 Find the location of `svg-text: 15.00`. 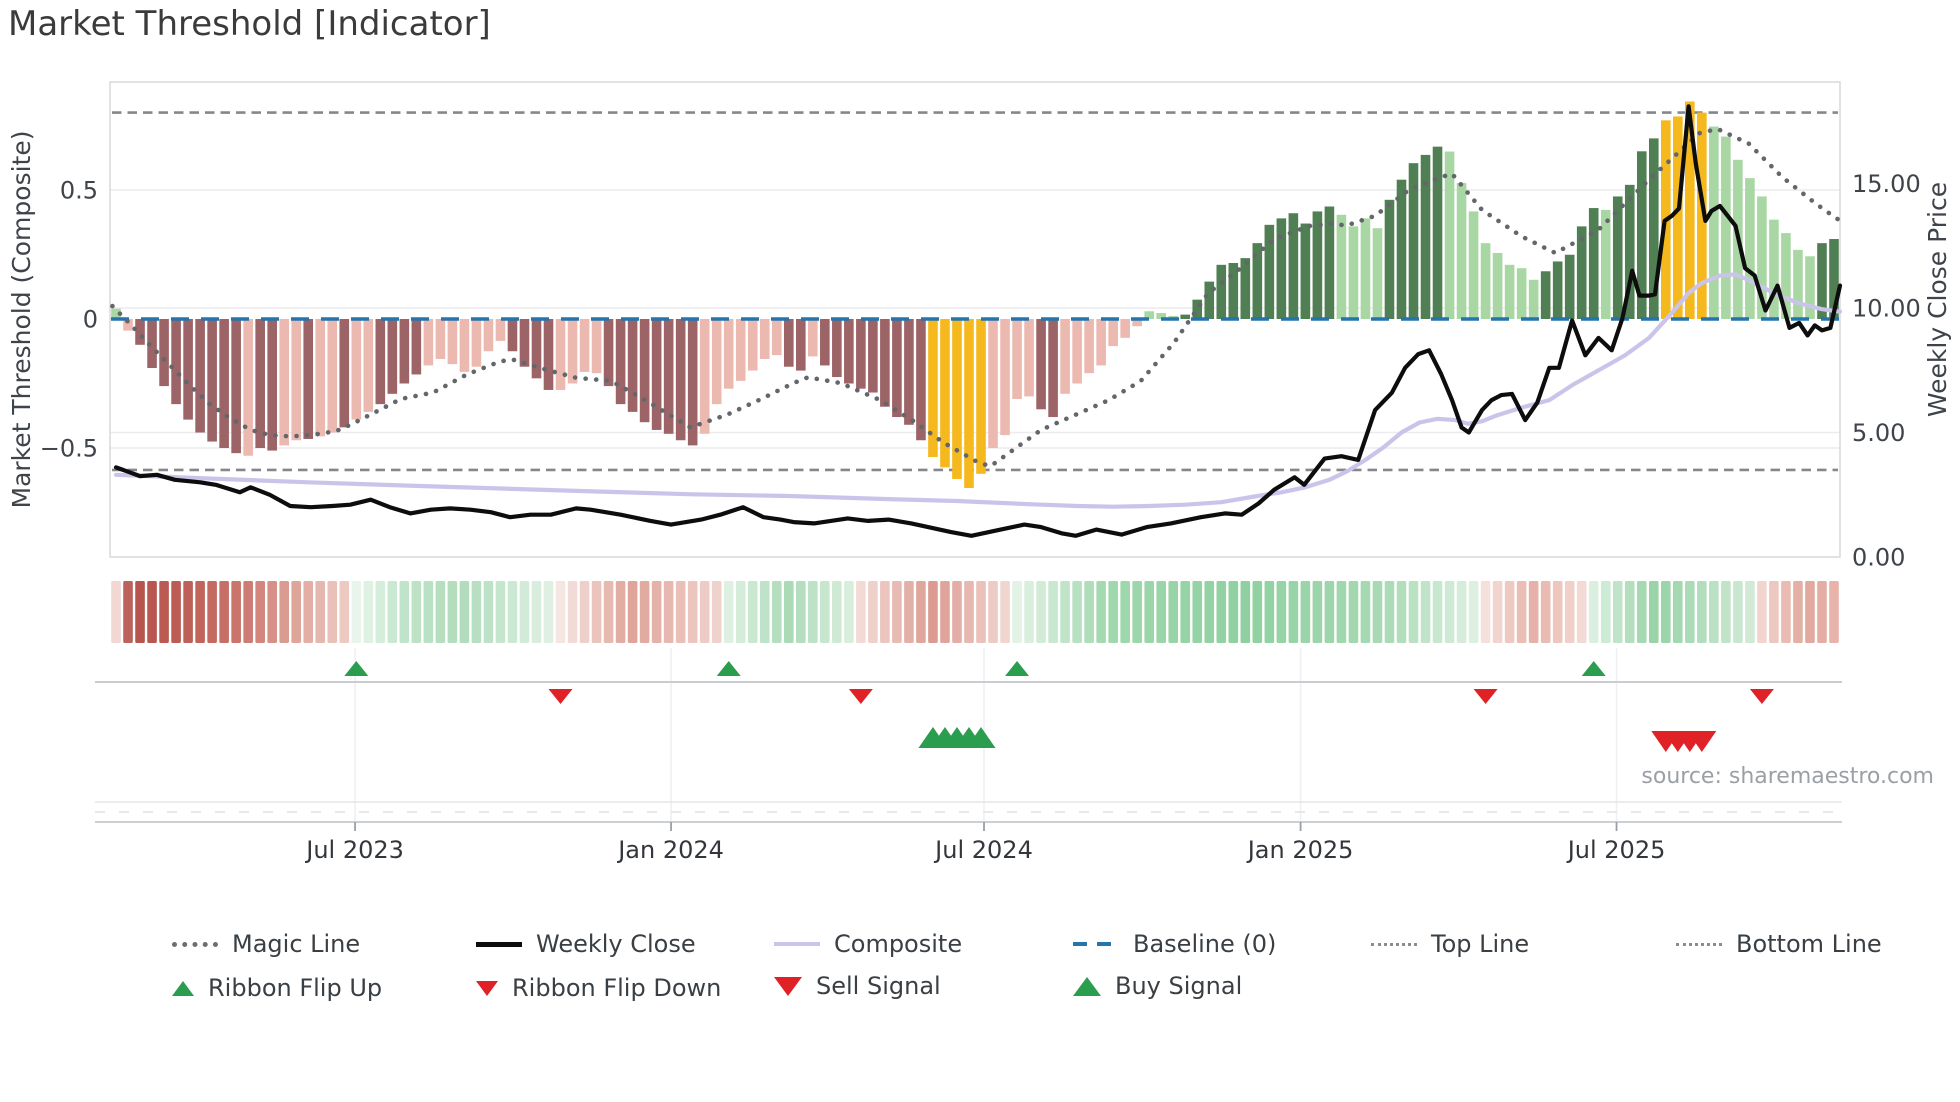

svg-text: 15.00 is located at coordinates (1886, 184).